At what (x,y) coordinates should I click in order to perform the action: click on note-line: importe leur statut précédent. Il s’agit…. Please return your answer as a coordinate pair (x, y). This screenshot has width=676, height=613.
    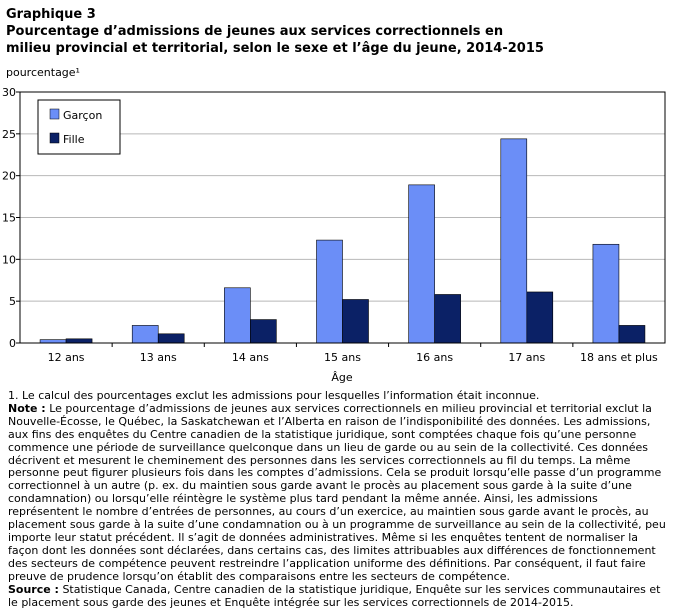
    Looking at the image, I should click on (323, 537).